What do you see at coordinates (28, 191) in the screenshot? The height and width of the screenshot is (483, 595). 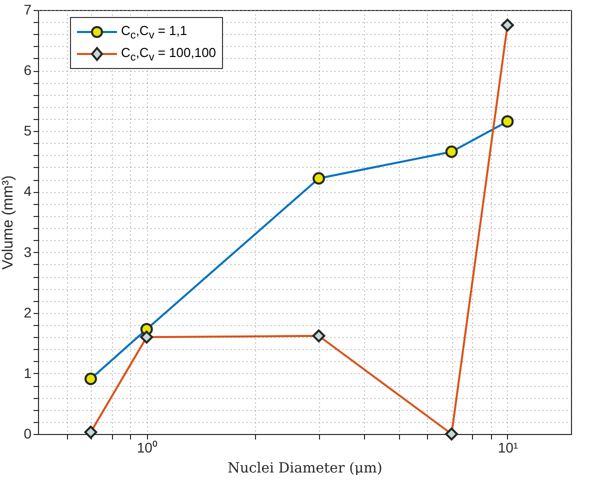 I see `y-tick-label: 4` at bounding box center [28, 191].